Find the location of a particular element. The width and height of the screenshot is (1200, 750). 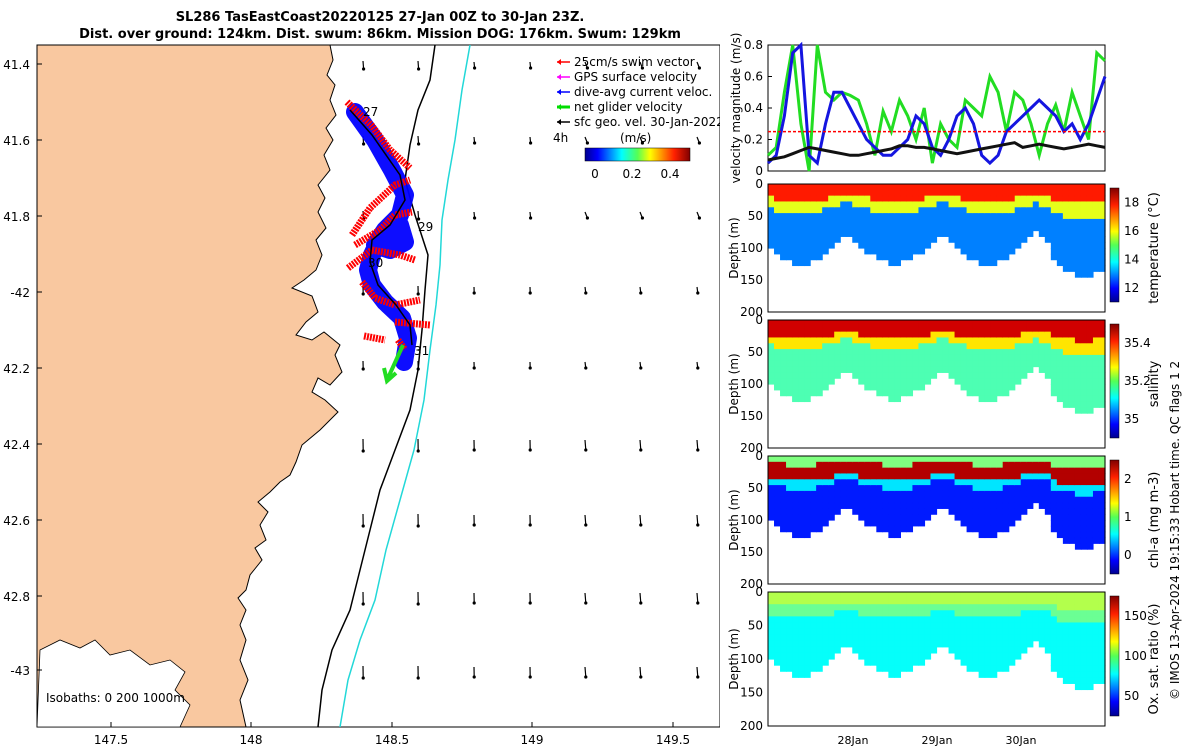

map-colorbar is located at coordinates (637, 154).